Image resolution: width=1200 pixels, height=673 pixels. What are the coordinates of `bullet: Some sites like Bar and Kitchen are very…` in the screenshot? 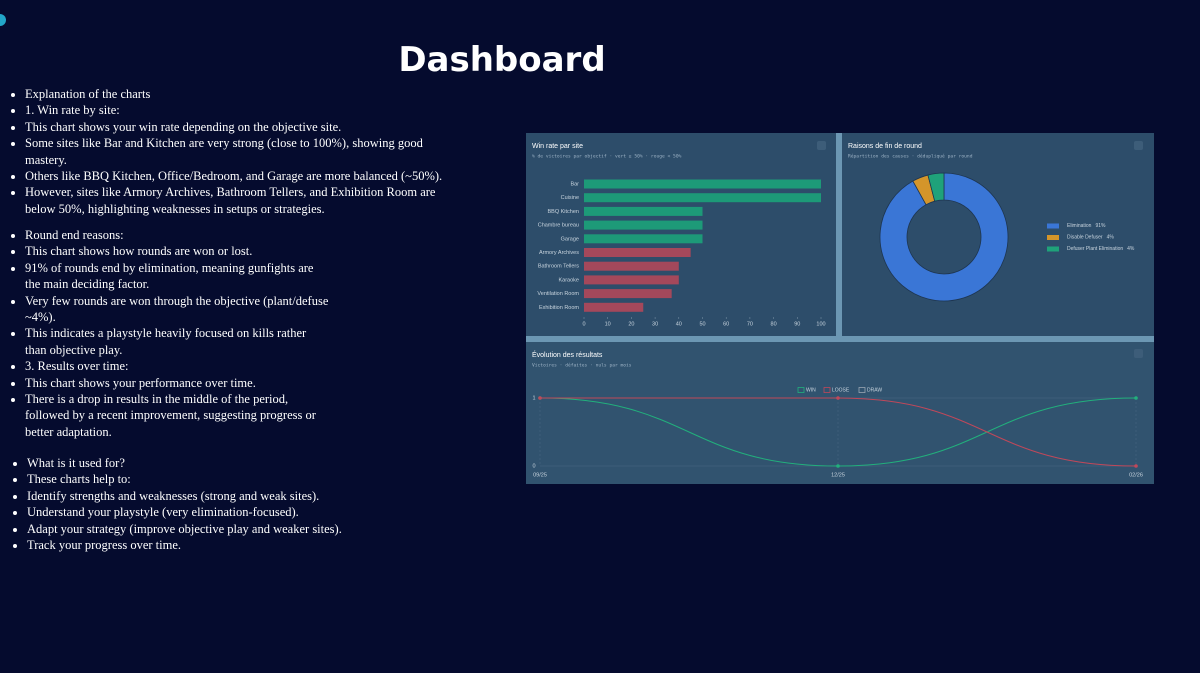 It's located at (242, 151).